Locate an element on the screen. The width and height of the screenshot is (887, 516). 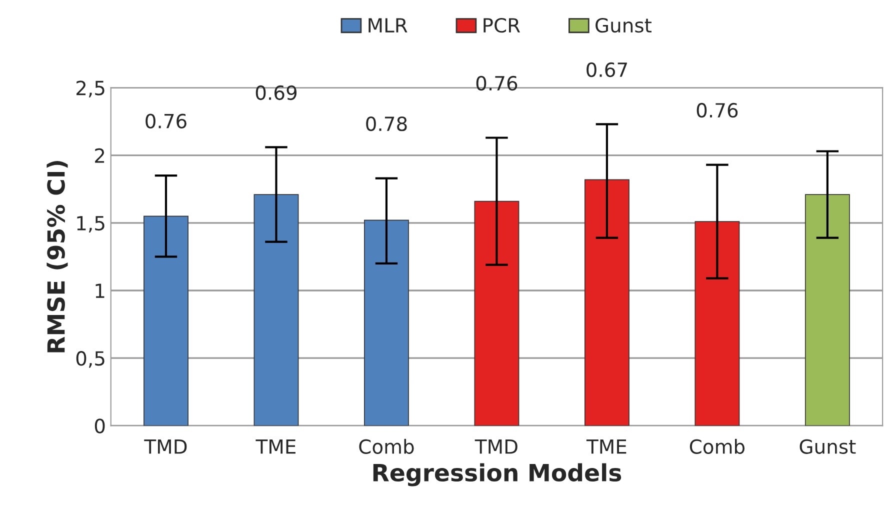
text: 0.67 is located at coordinates (606, 70).